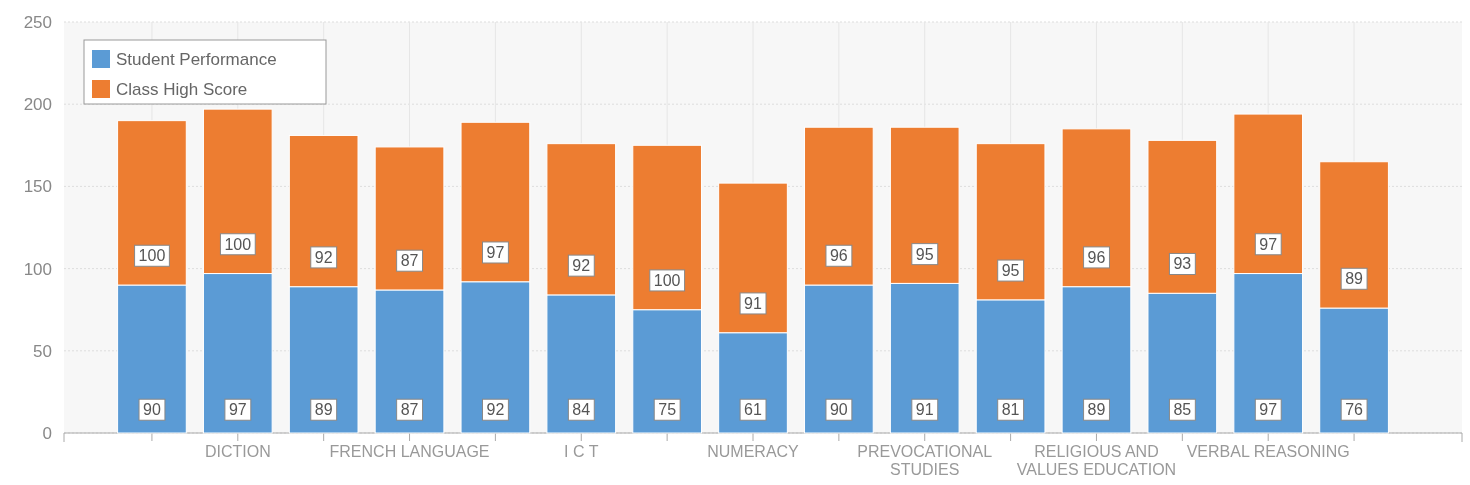  I want to click on y-tick-label: 0, so click(47, 433).